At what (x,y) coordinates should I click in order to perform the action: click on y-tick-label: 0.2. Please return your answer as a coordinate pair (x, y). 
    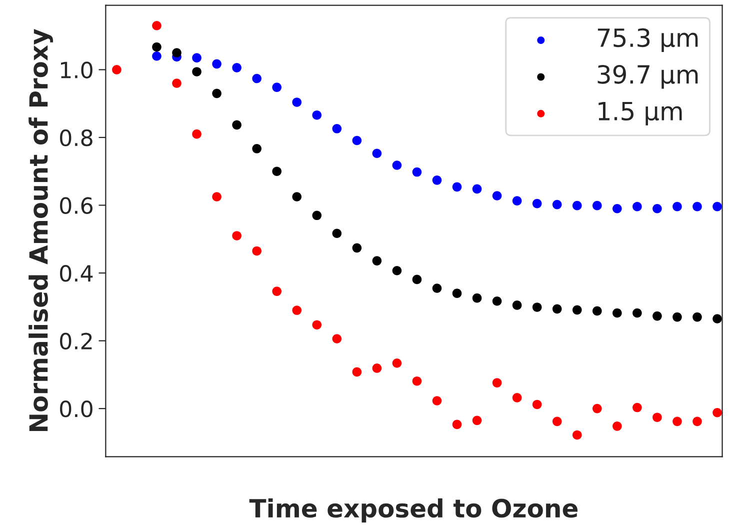
    Looking at the image, I should click on (76, 341).